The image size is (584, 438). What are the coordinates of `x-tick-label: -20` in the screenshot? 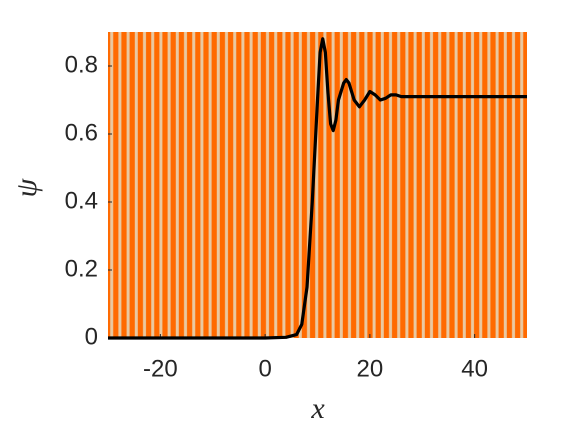 It's located at (160, 368).